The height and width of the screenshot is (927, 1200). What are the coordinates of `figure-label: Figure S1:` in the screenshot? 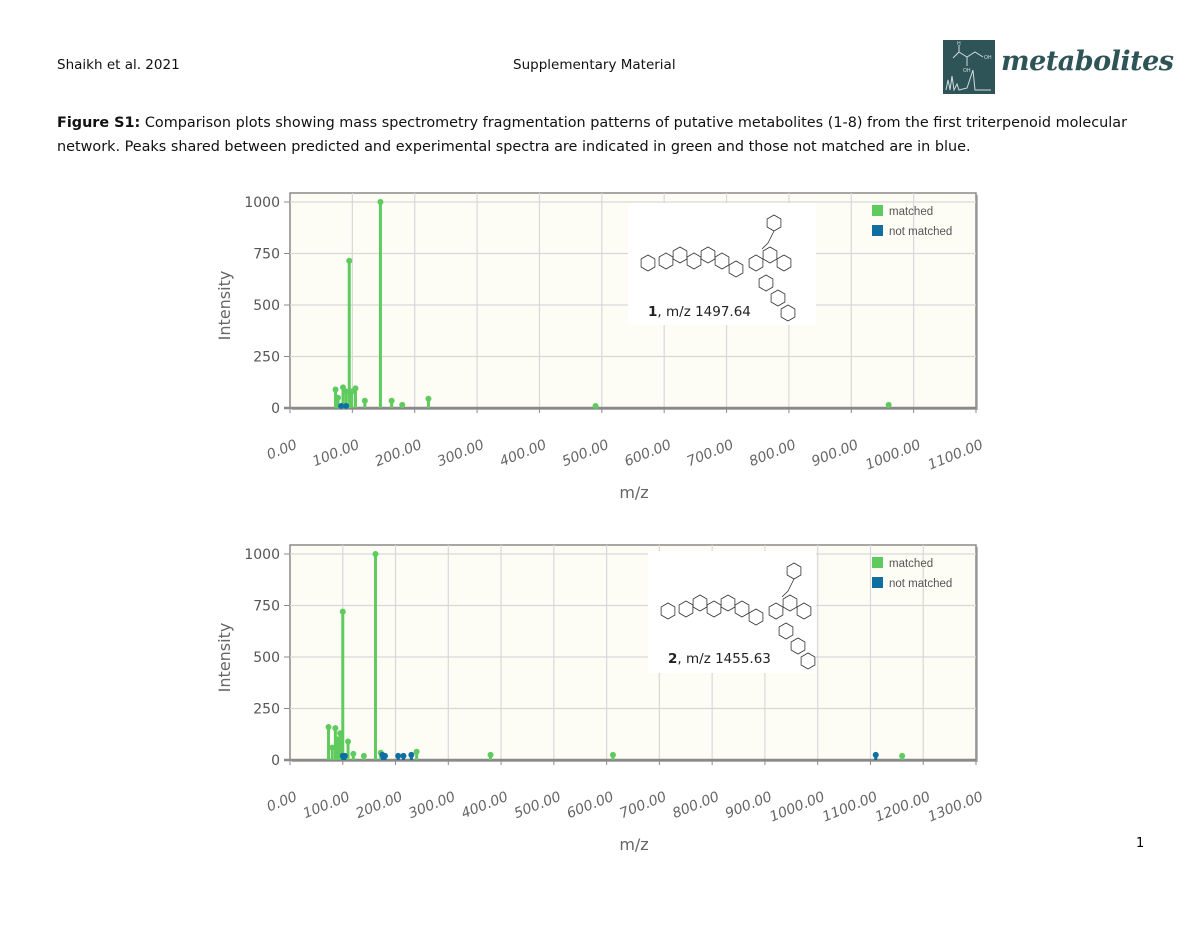 It's located at (99, 123).